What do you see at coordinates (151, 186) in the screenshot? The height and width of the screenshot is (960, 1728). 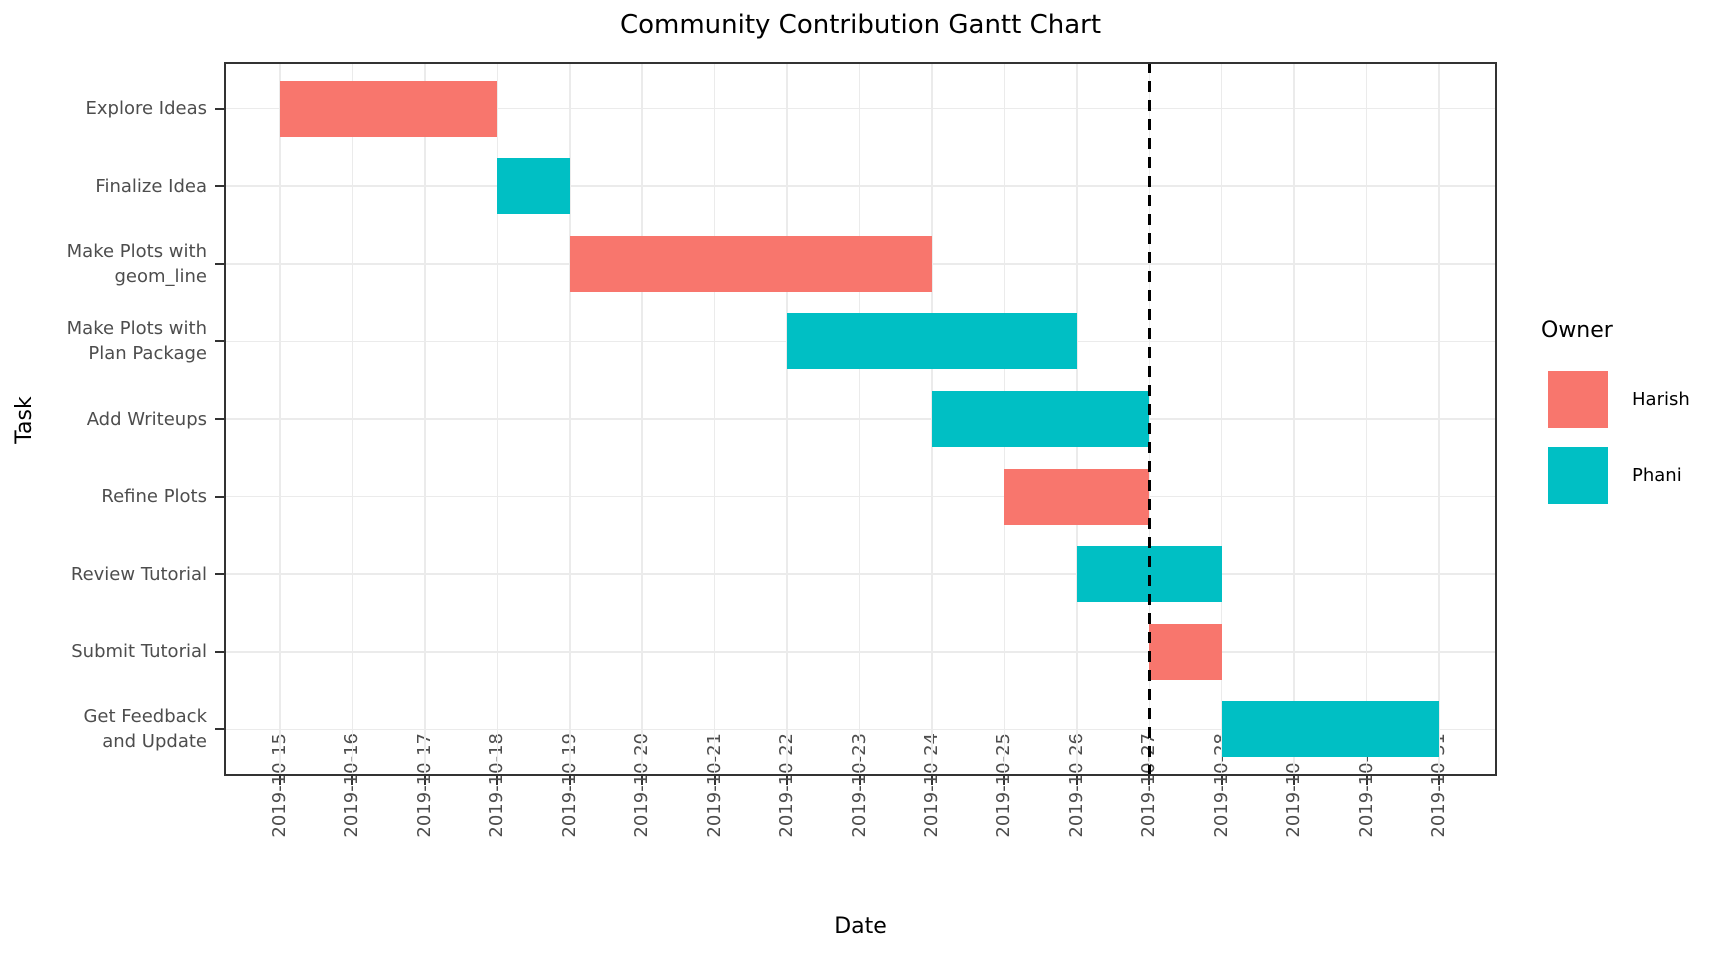 I see `y-tick-label: Finalize Idea` at bounding box center [151, 186].